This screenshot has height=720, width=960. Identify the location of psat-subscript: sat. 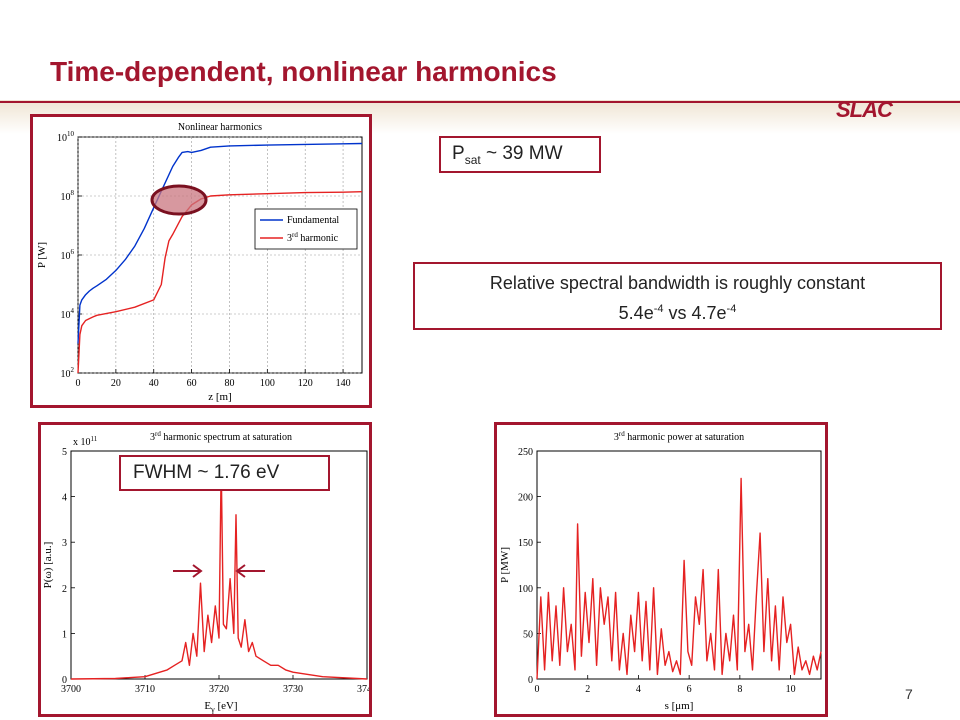
(472, 159).